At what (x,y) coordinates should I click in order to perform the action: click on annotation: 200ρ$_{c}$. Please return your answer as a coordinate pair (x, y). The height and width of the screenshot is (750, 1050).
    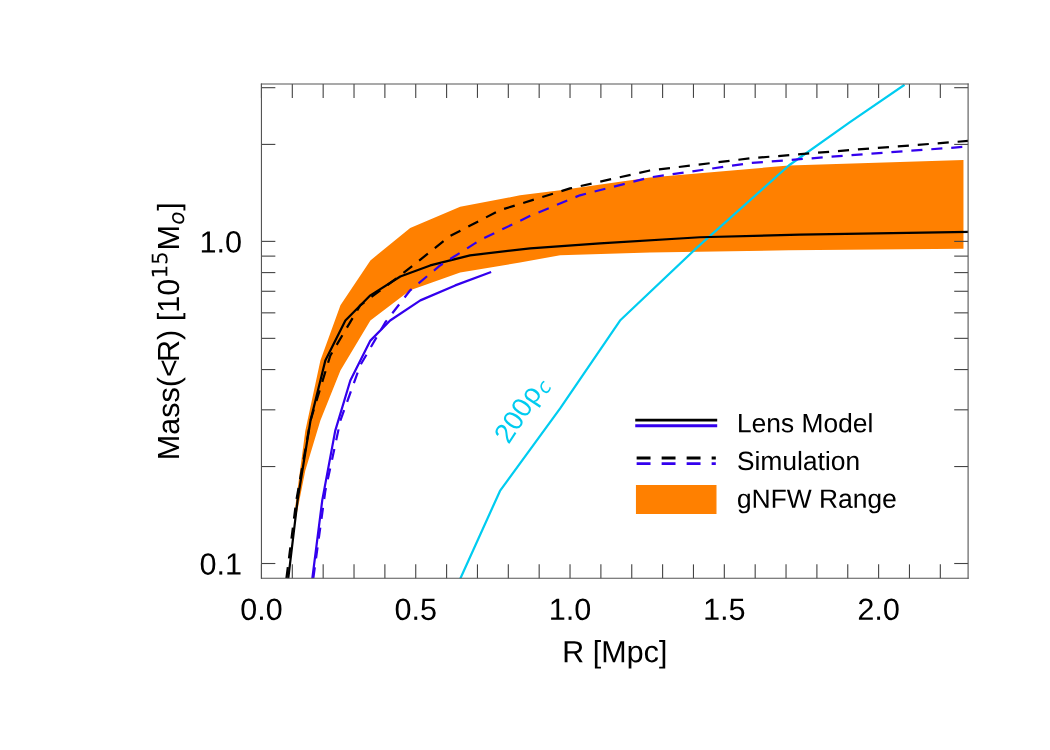
    Looking at the image, I should click on (523, 410).